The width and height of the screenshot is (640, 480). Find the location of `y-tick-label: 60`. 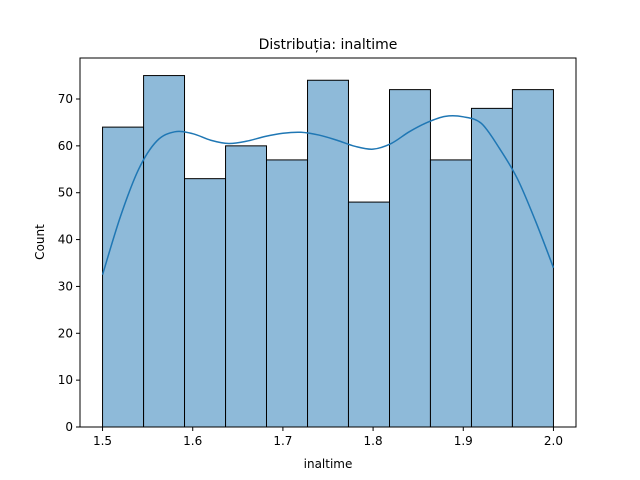

y-tick-label: 60 is located at coordinates (65, 146).